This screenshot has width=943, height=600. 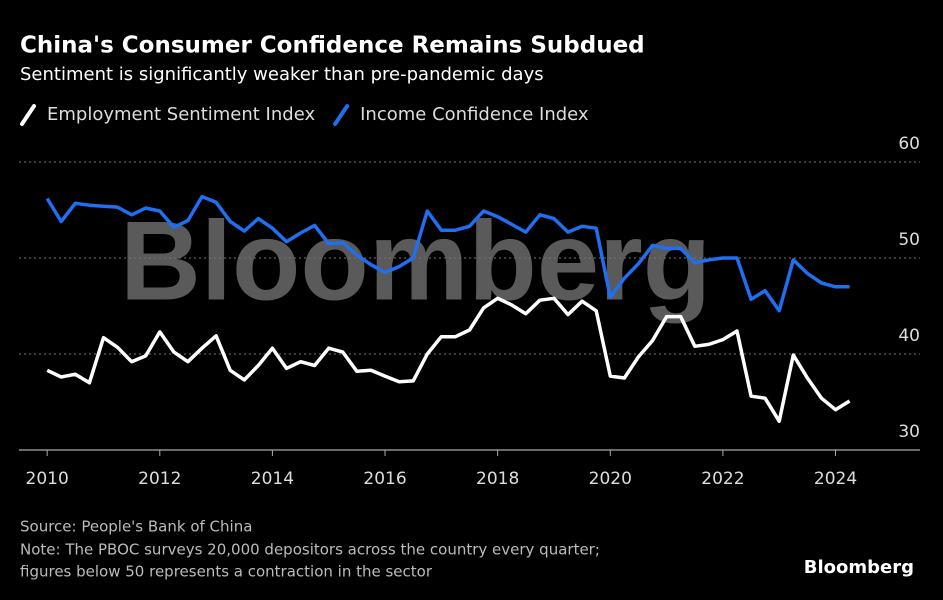 What do you see at coordinates (47, 479) in the screenshot?
I see `x-tick-label: 2010` at bounding box center [47, 479].